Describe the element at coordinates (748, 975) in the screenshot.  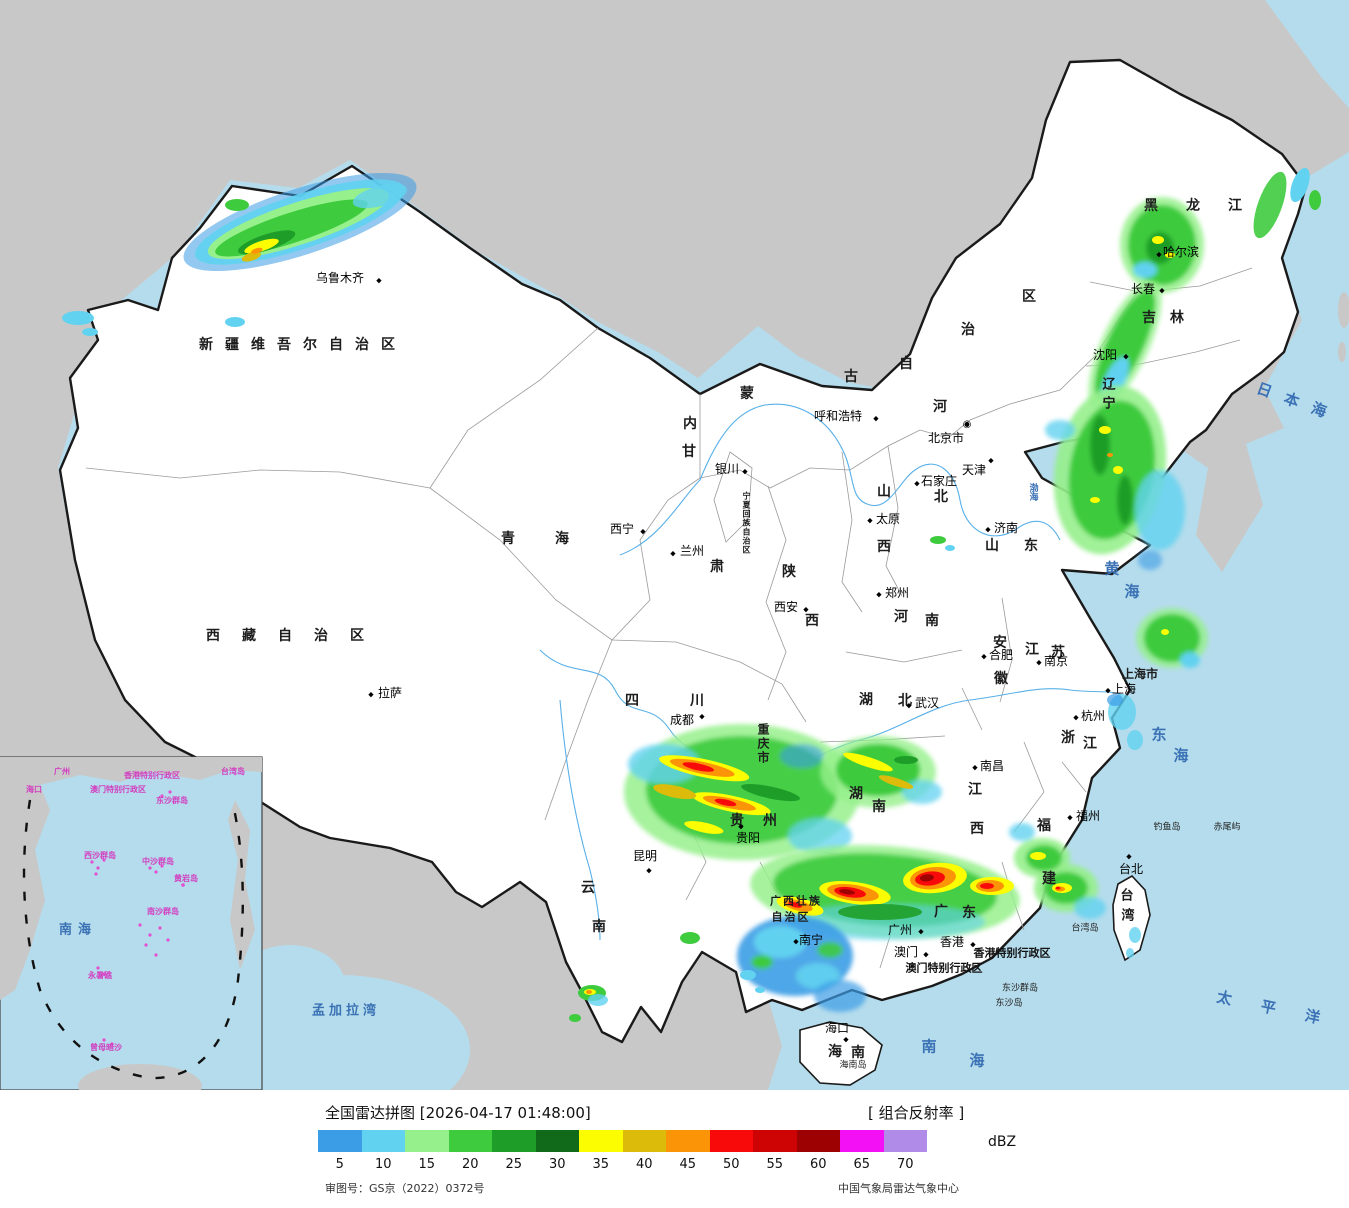
I see `echo-leizhou` at that location.